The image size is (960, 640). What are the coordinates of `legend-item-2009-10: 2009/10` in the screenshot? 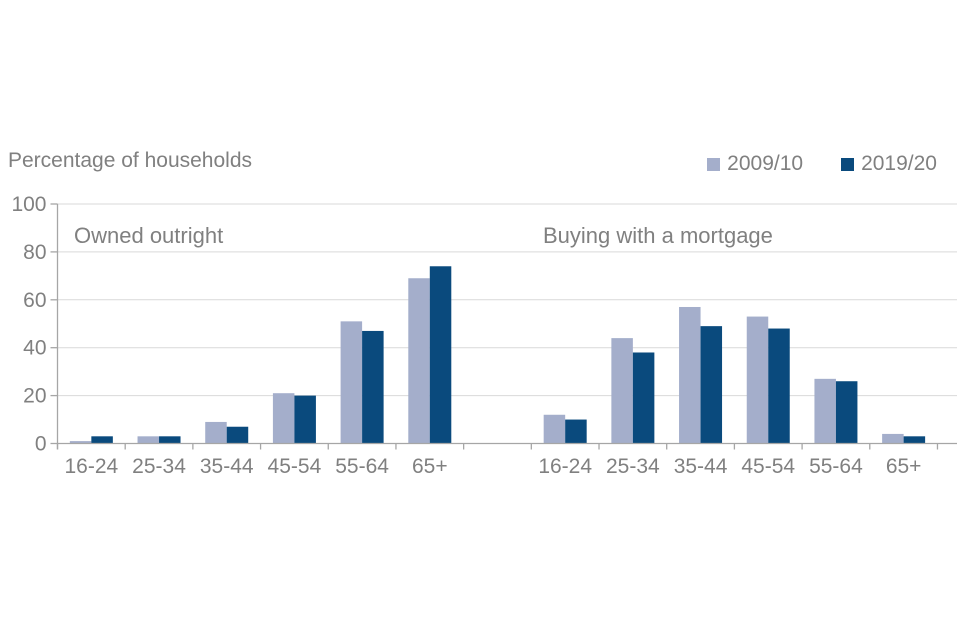 It's located at (755, 164).